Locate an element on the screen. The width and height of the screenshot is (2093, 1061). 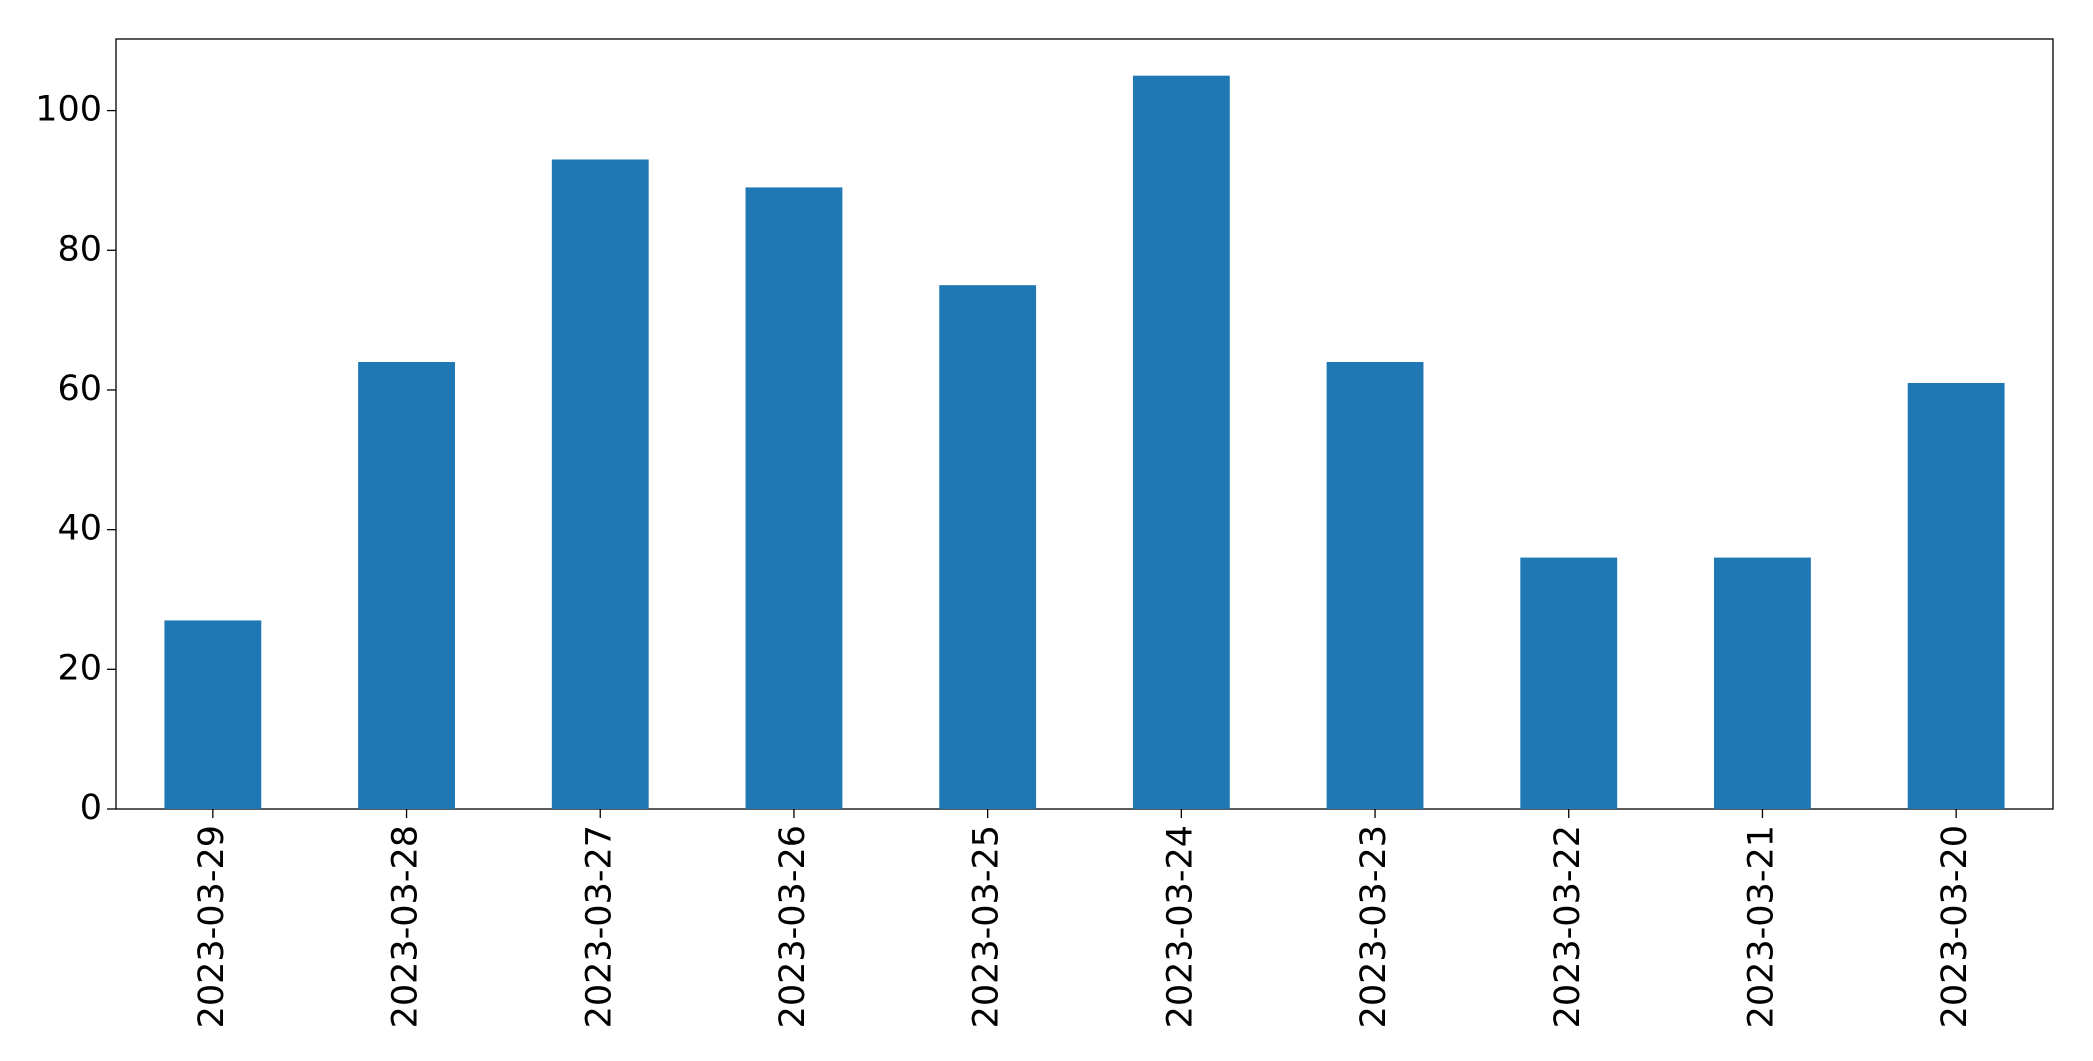
x-tick-label: 2023-03-22 is located at coordinates (1568, 926).